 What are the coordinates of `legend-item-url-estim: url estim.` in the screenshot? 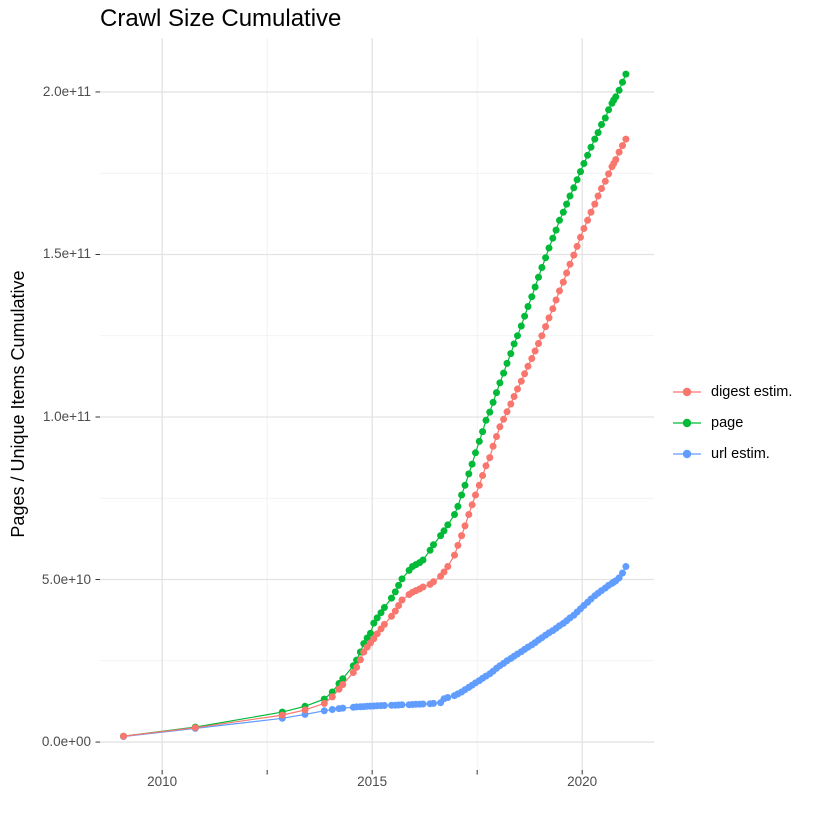 It's located at (732, 453).